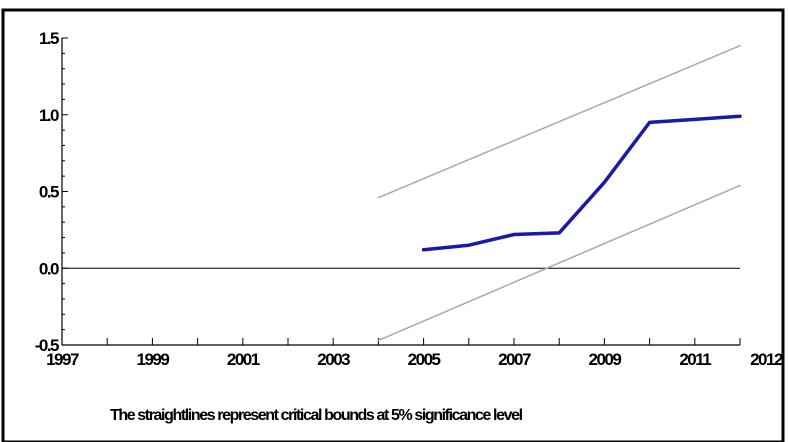  I want to click on x-tick-label: 2003, so click(333, 359).